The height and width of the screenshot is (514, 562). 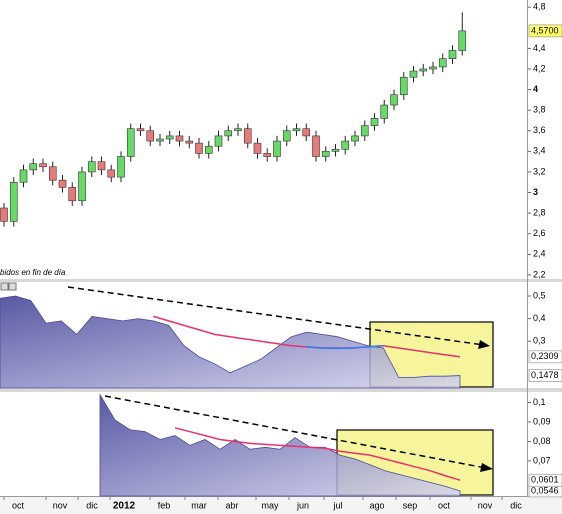 I want to click on last-value-label: 0,0546, so click(x=545, y=490).